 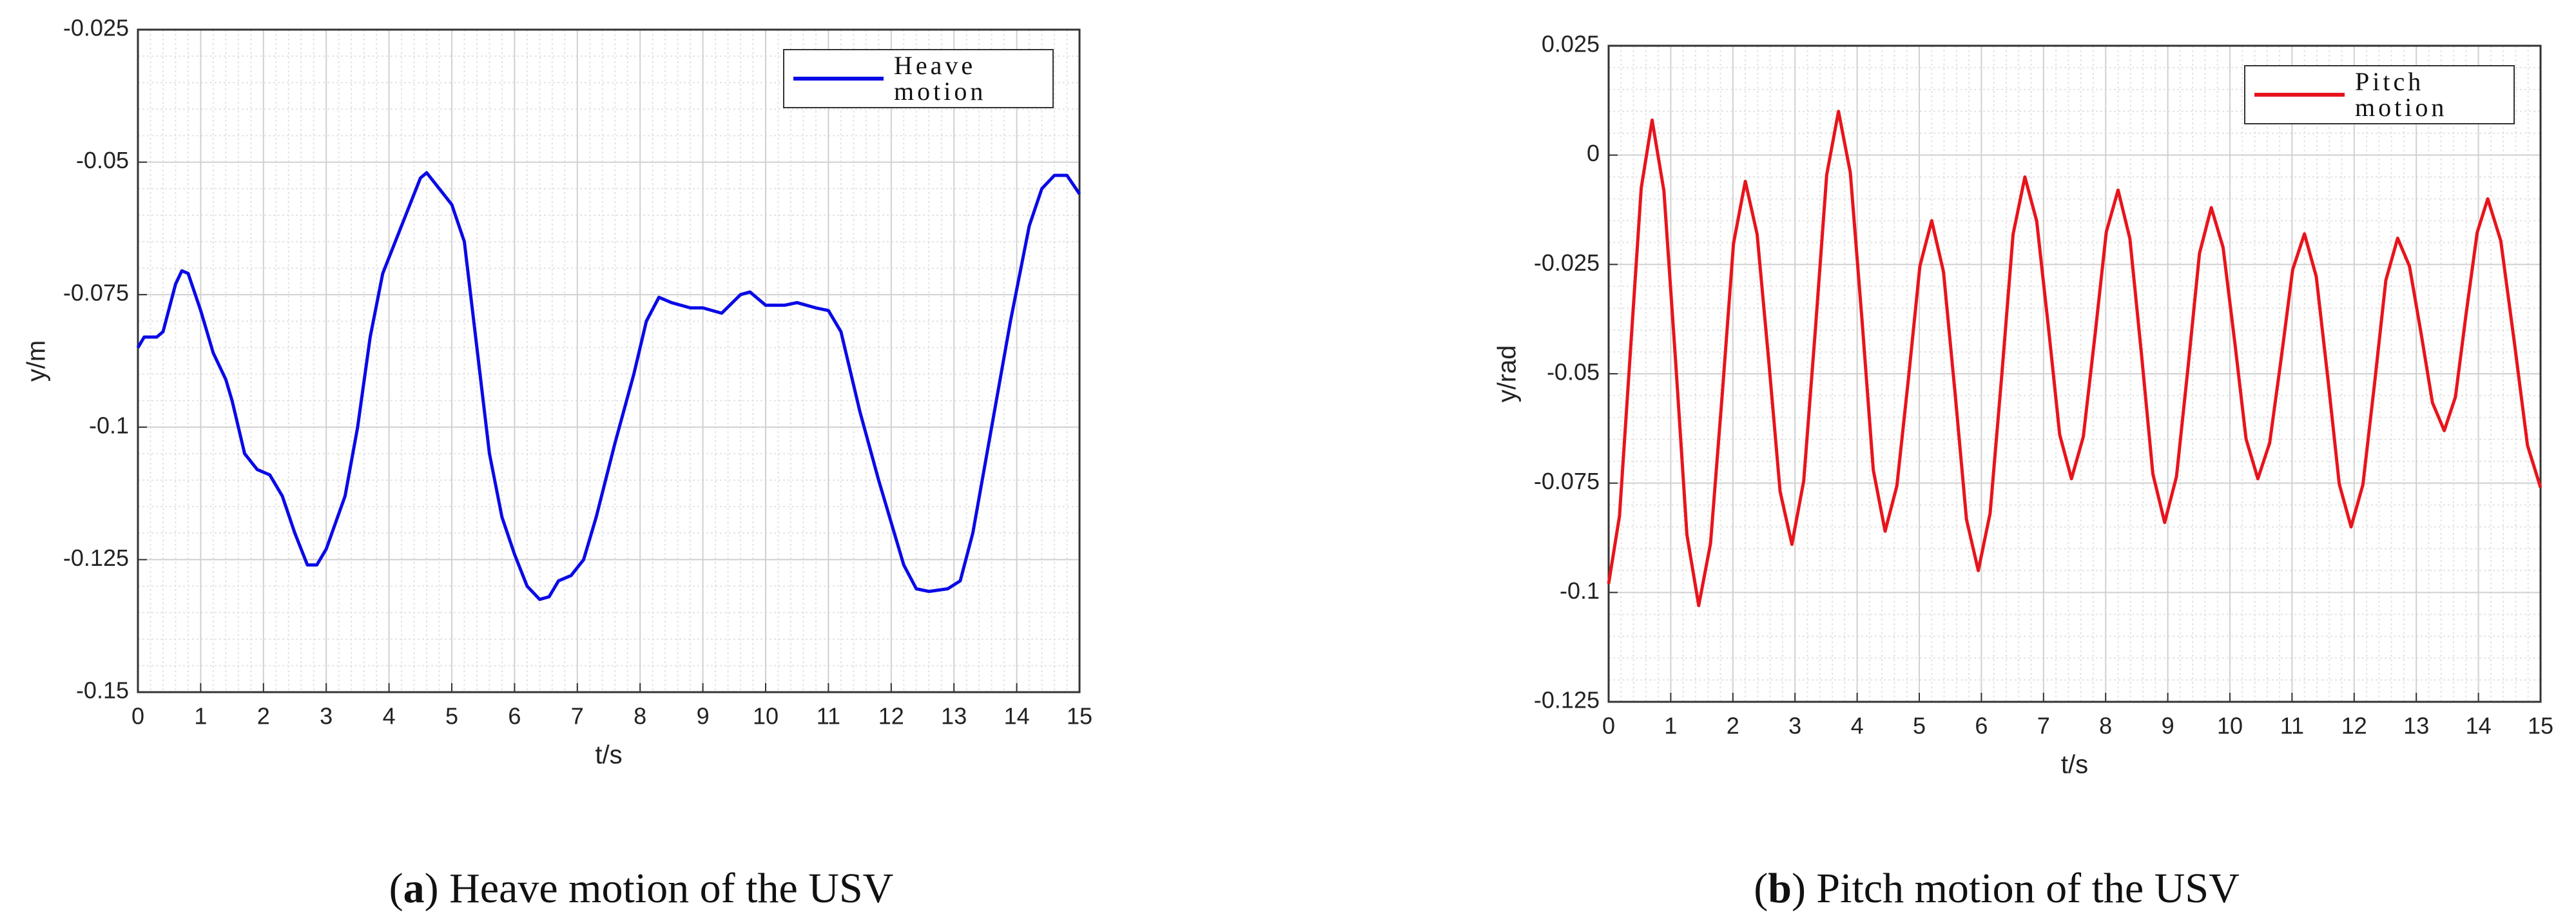 What do you see at coordinates (2401, 94) in the screenshot?
I see `legend-label: Pitch motion` at bounding box center [2401, 94].